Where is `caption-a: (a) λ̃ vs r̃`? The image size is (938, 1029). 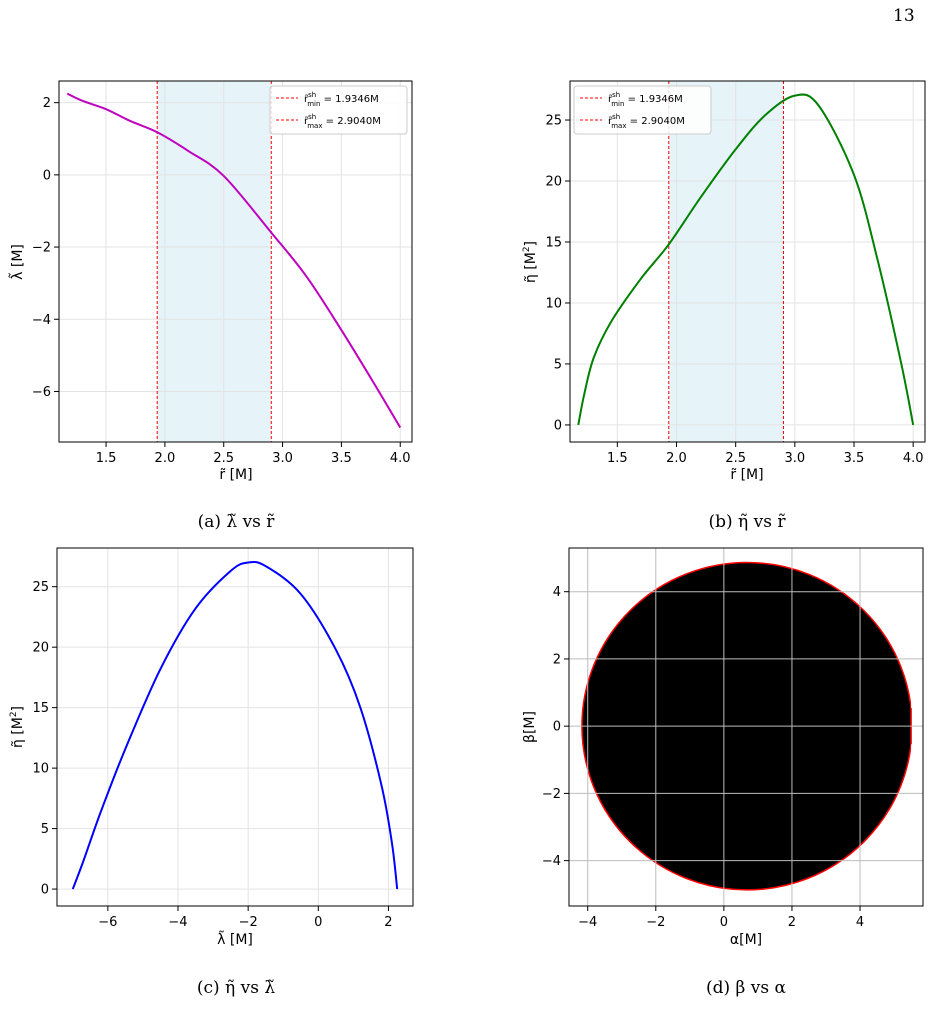
caption-a: (a) λ̃ vs r̃ is located at coordinates (237, 522).